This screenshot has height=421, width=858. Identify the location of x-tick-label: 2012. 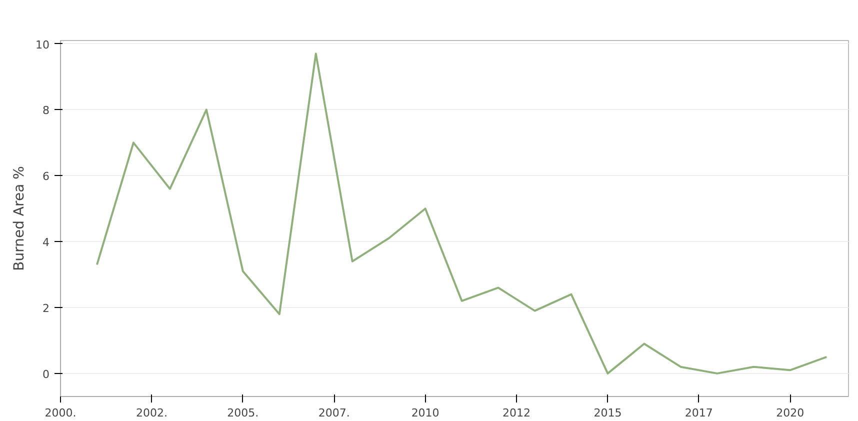
(516, 413).